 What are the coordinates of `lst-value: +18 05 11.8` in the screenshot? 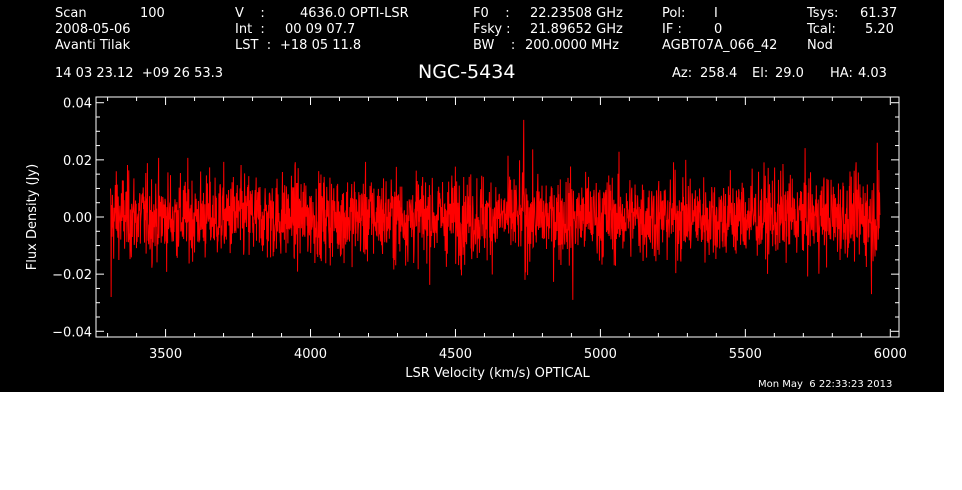 It's located at (321, 45).